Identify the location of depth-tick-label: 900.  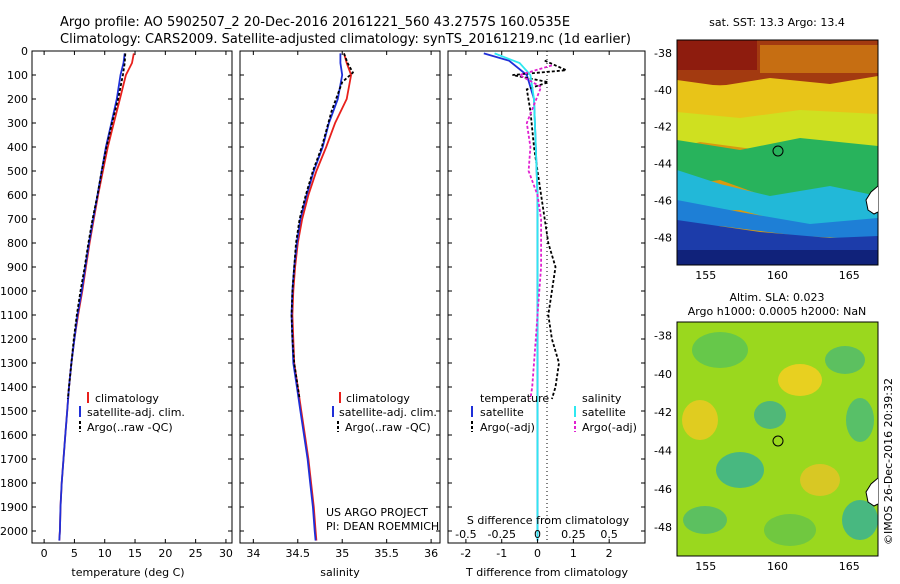
(17, 267).